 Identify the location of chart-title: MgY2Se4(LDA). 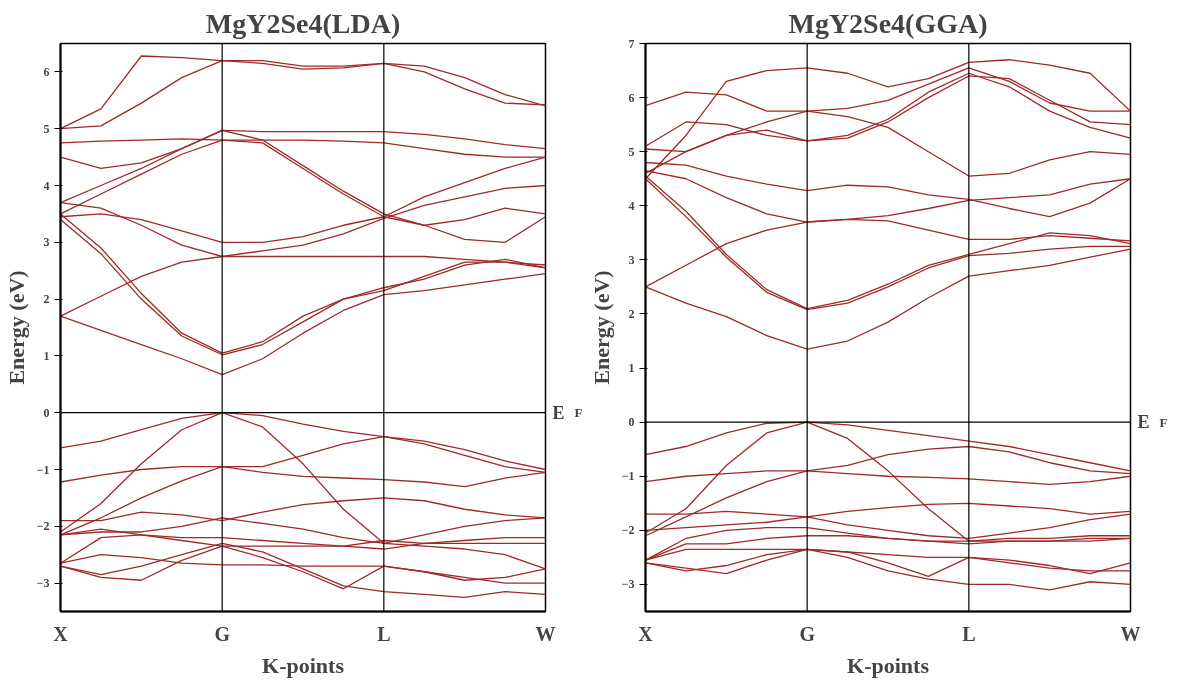
(303, 23).